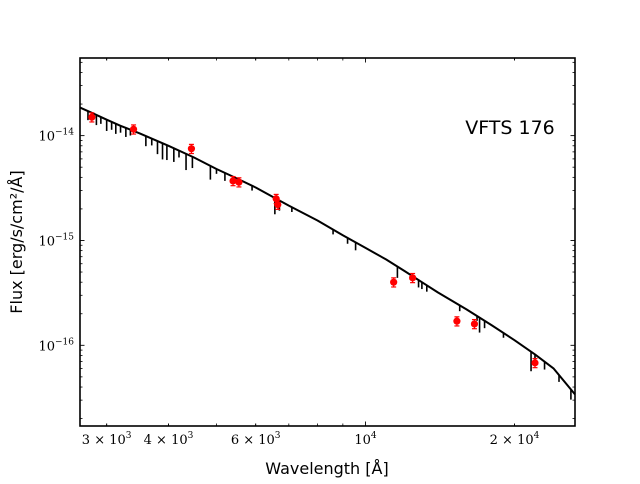  Describe the element at coordinates (510, 128) in the screenshot. I see `star-name-annotation: VFTS 176` at that location.